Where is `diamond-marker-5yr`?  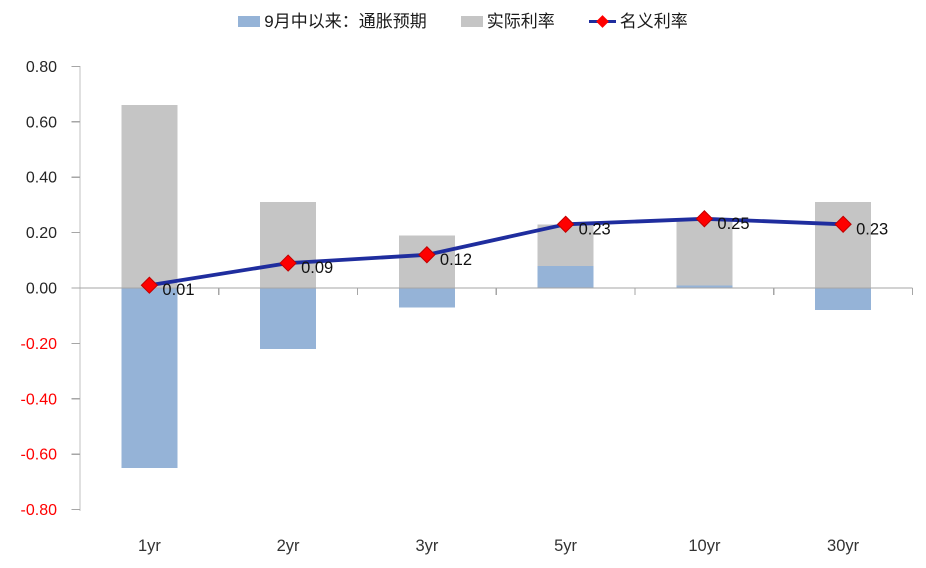 diamond-marker-5yr is located at coordinates (565, 224).